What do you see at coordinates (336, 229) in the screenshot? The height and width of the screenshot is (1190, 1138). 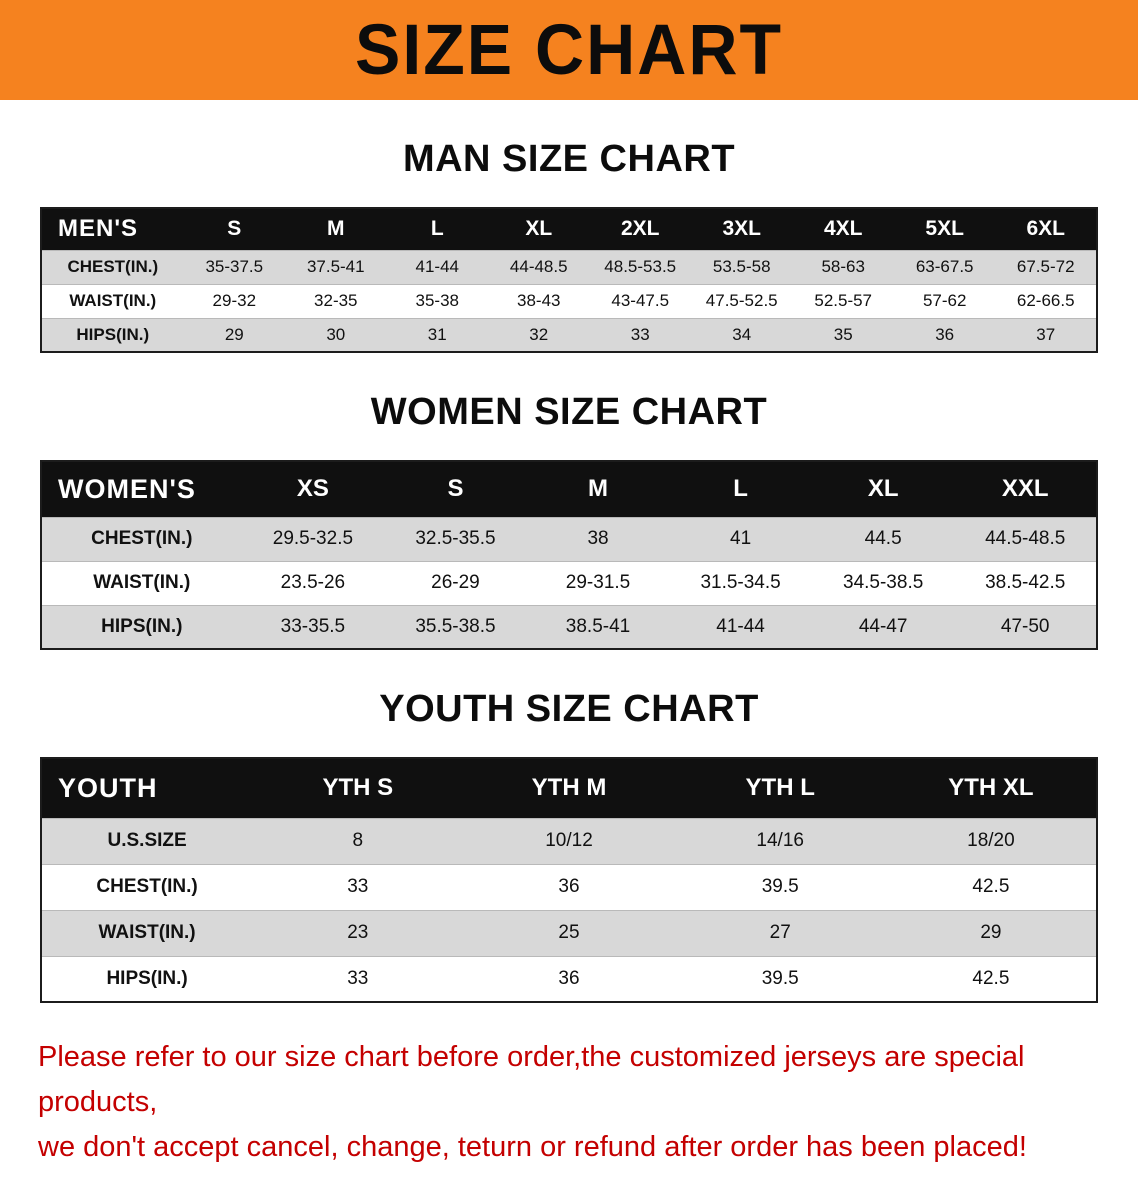 I see `size-column-header: M` at bounding box center [336, 229].